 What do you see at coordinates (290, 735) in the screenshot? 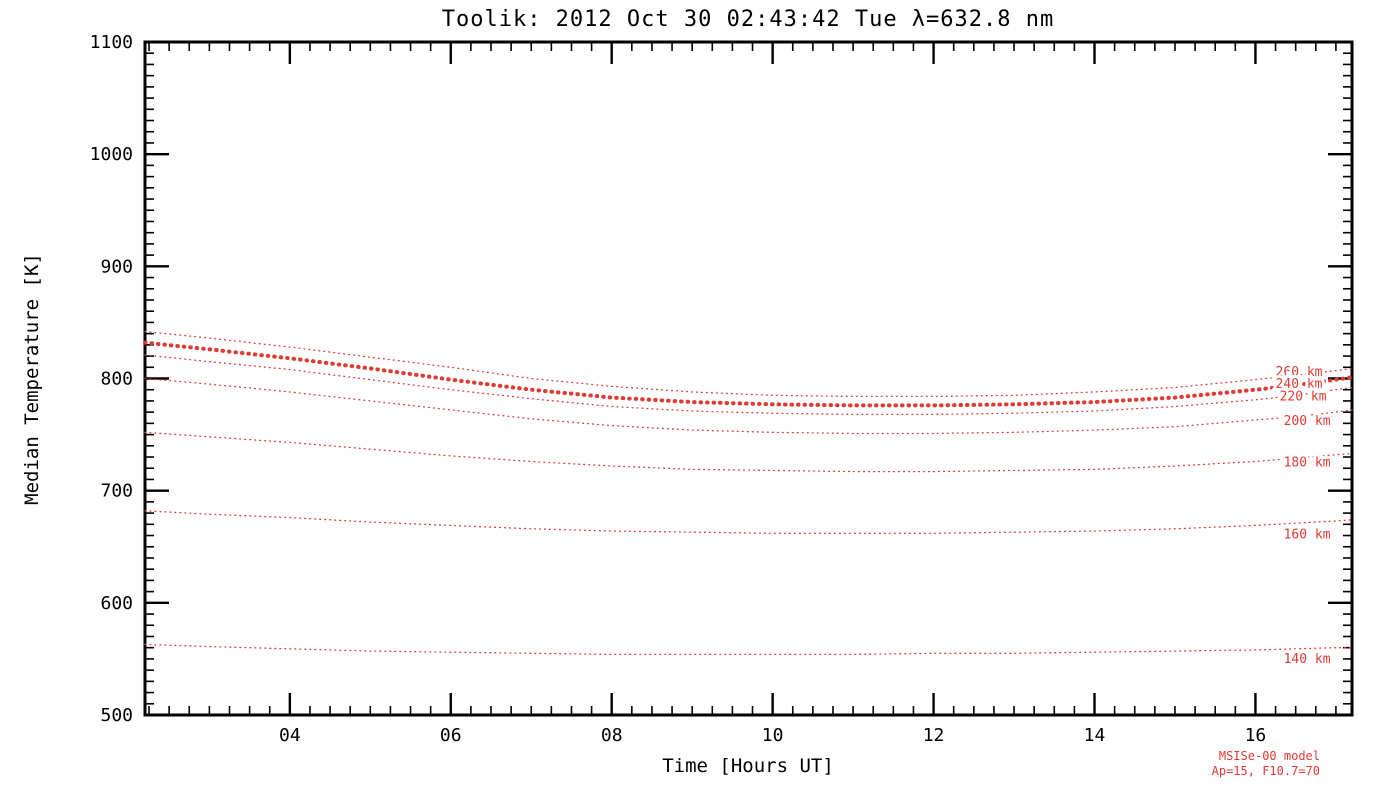
I see `x-tick-label: 04` at bounding box center [290, 735].